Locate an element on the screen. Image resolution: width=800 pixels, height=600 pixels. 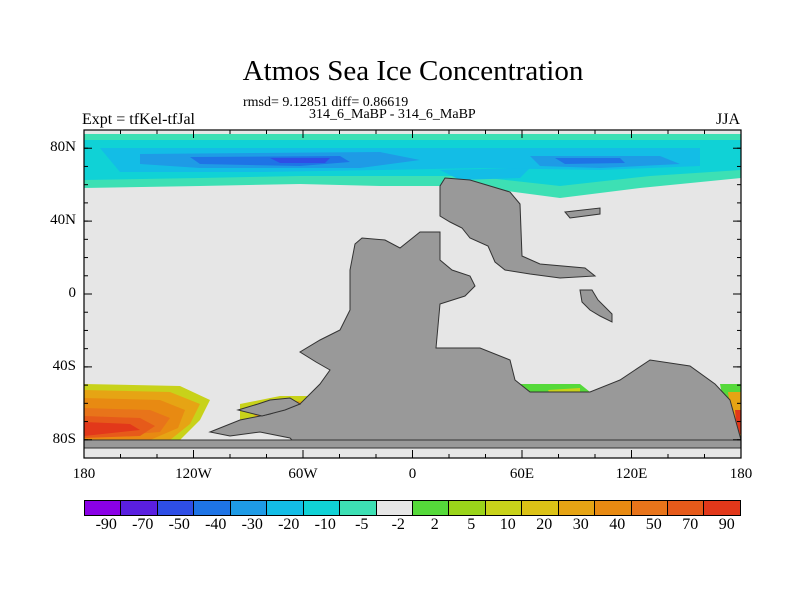
colorbar-label: 90 is located at coordinates (726, 524).